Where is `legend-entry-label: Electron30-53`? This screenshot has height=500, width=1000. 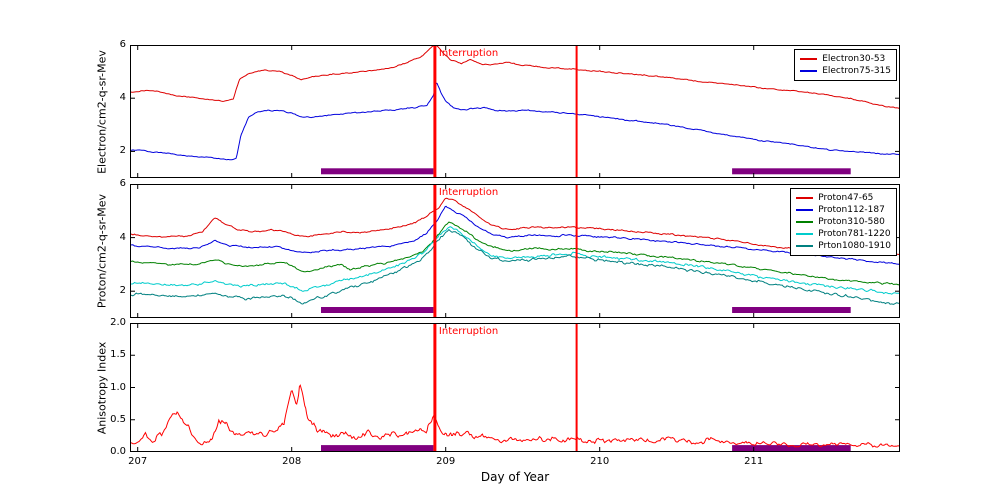
legend-entry-label: Electron30-53 is located at coordinates (854, 59).